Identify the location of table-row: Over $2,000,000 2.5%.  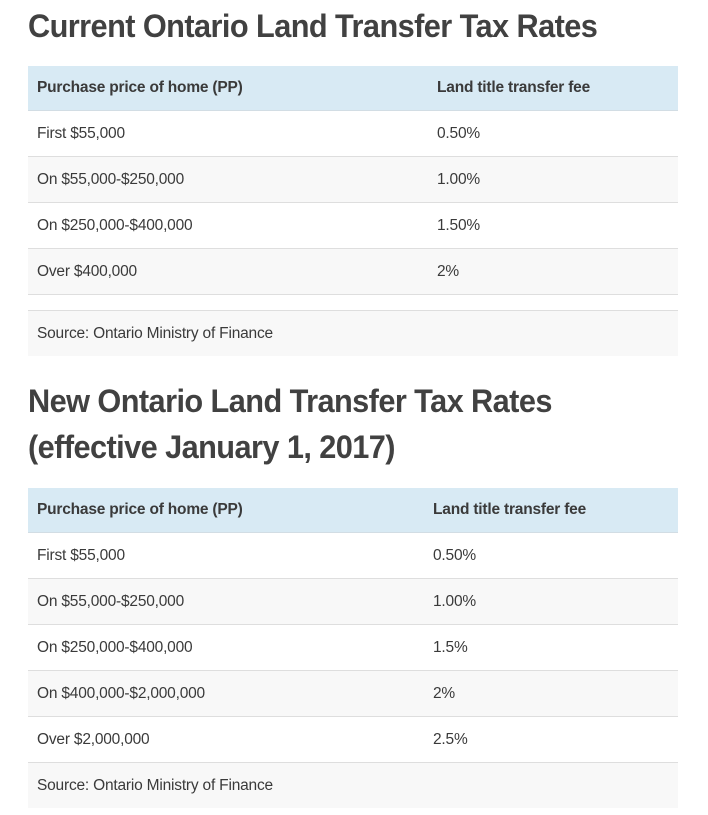
(353, 739).